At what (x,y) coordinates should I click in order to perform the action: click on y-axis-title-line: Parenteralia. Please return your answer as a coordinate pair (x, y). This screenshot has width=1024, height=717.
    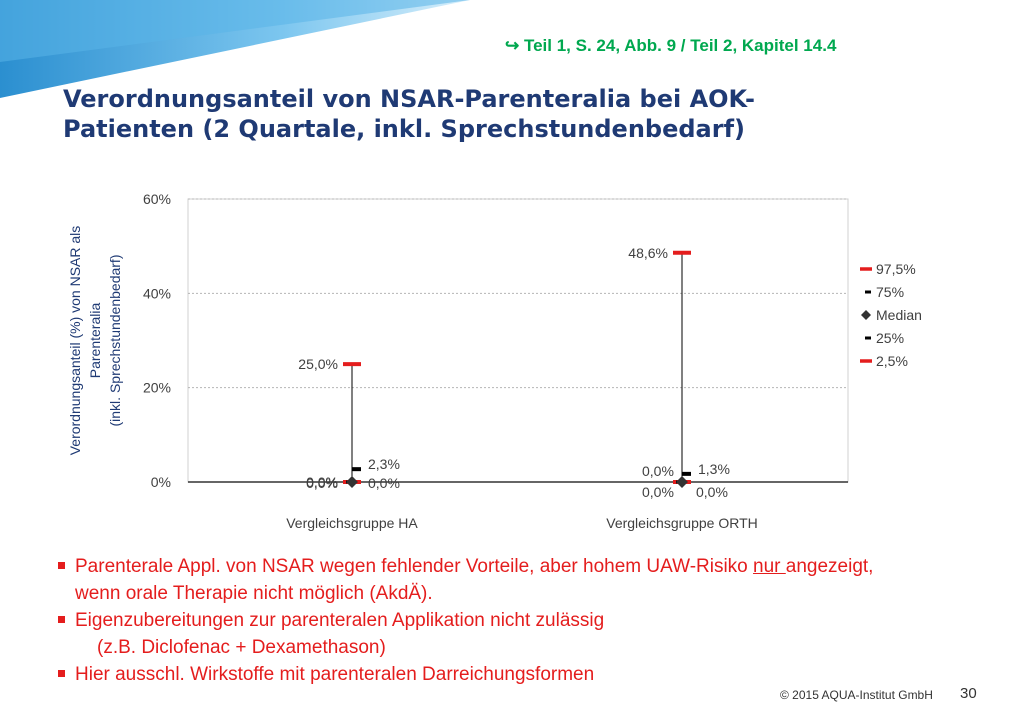
    Looking at the image, I should click on (95, 341).